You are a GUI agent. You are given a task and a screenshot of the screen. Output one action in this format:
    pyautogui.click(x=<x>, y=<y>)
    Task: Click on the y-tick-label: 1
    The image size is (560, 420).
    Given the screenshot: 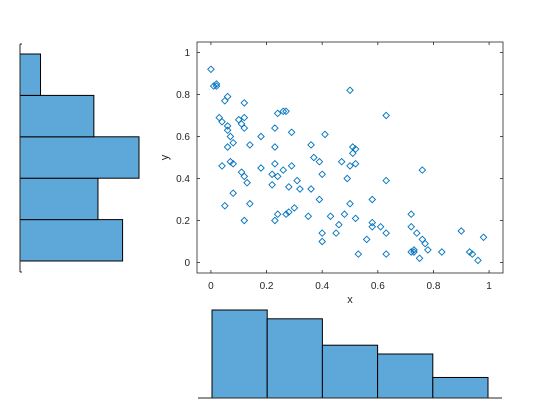 What is the action you would take?
    pyautogui.click(x=187, y=53)
    